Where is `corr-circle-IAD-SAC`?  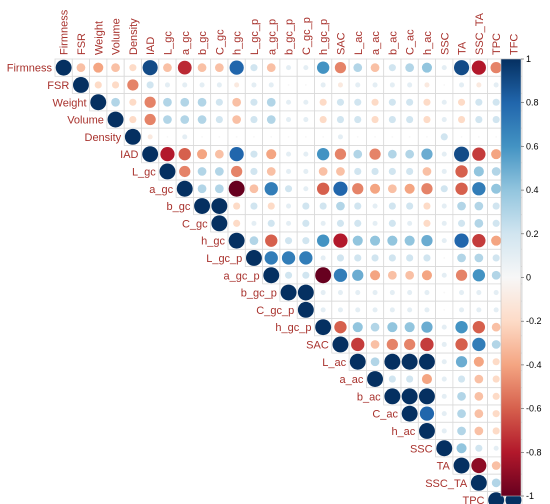
corr-circle-IAD-SAC is located at coordinates (340, 154).